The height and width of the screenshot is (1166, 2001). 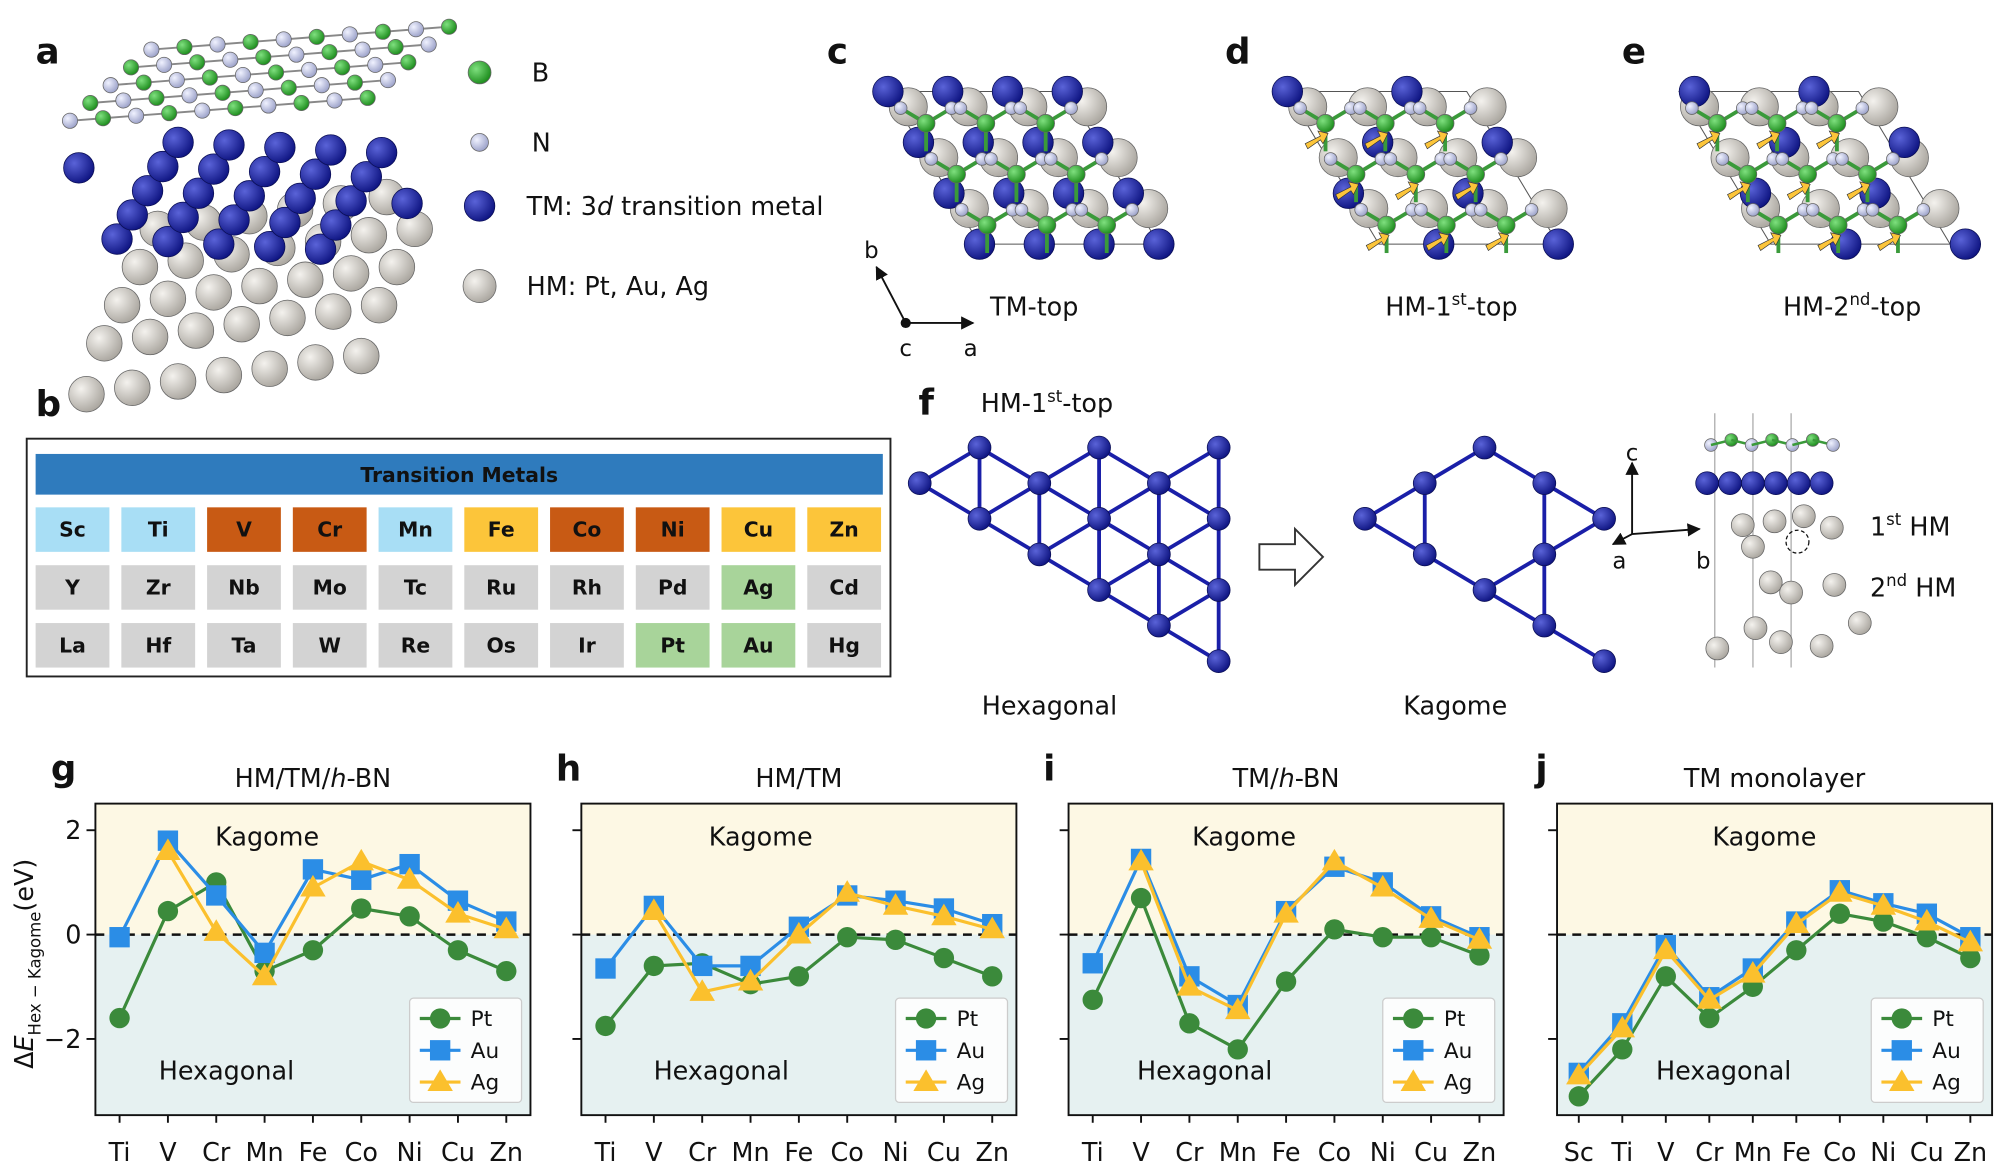 I want to click on panel-caption: HM-2nd-top, so click(x=1852, y=305).